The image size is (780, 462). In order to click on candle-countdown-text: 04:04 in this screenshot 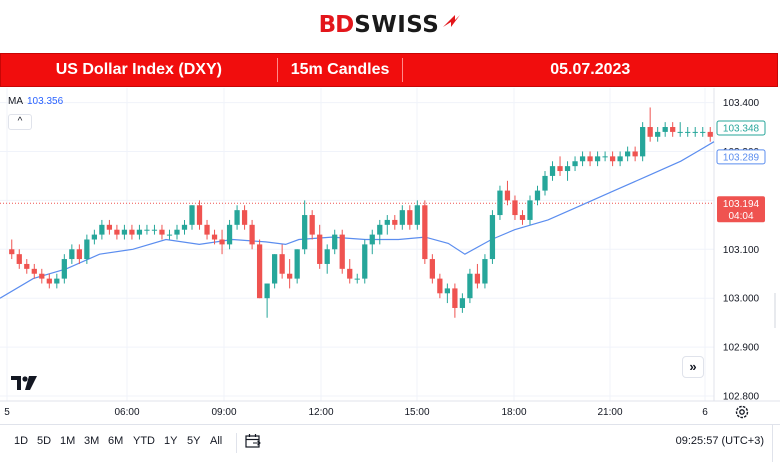, I will do `click(740, 216)`.